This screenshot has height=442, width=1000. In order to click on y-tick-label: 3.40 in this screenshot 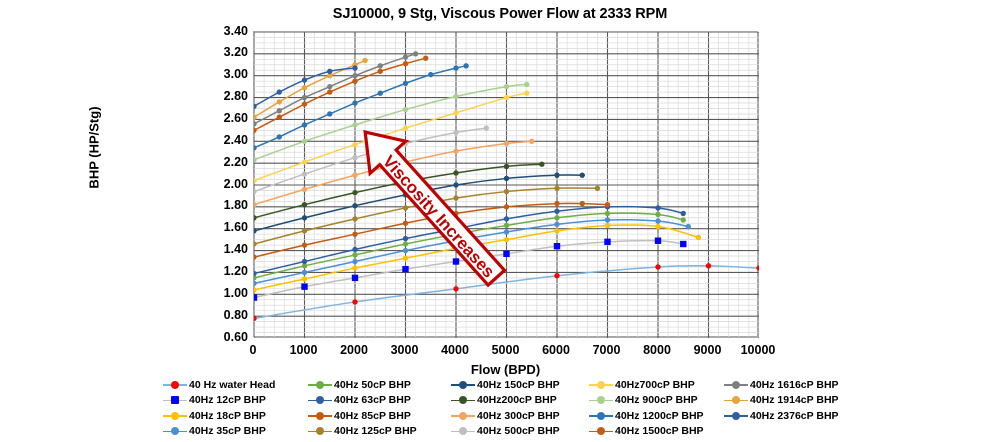, I will do `click(235, 30)`.